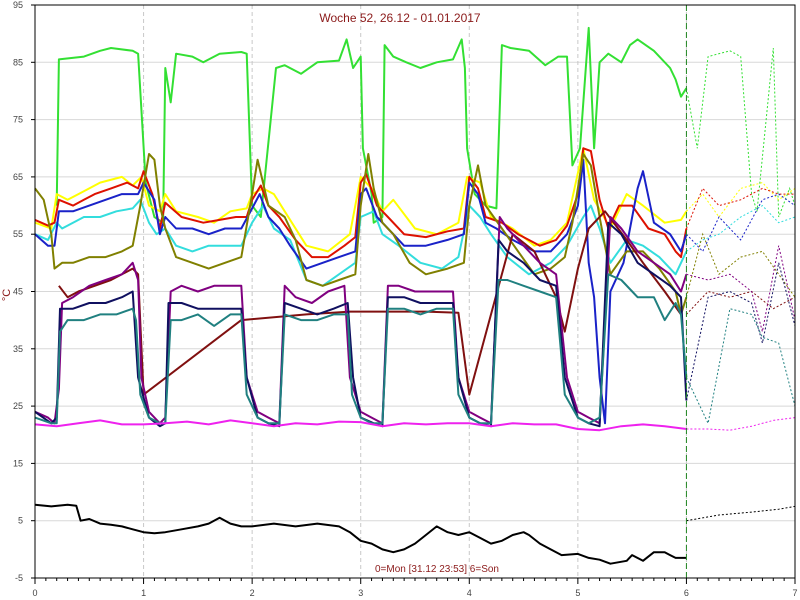  Describe the element at coordinates (18, 120) in the screenshot. I see `y-tick-label: 75` at that location.